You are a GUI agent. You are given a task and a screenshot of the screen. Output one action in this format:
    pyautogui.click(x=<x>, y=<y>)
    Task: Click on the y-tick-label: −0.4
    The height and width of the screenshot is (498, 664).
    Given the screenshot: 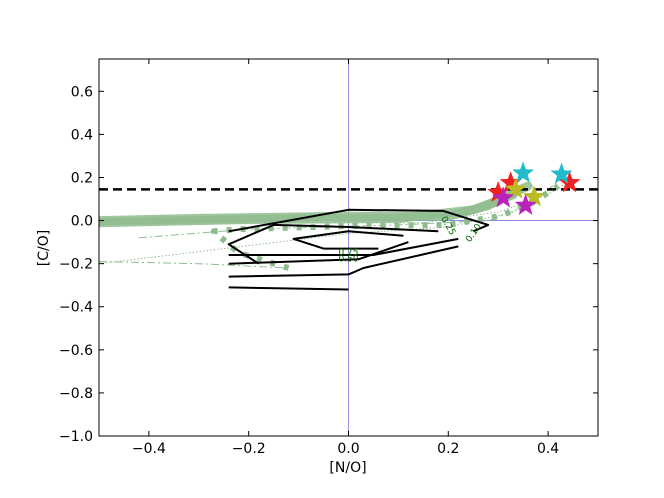 What is the action you would take?
    pyautogui.click(x=76, y=308)
    